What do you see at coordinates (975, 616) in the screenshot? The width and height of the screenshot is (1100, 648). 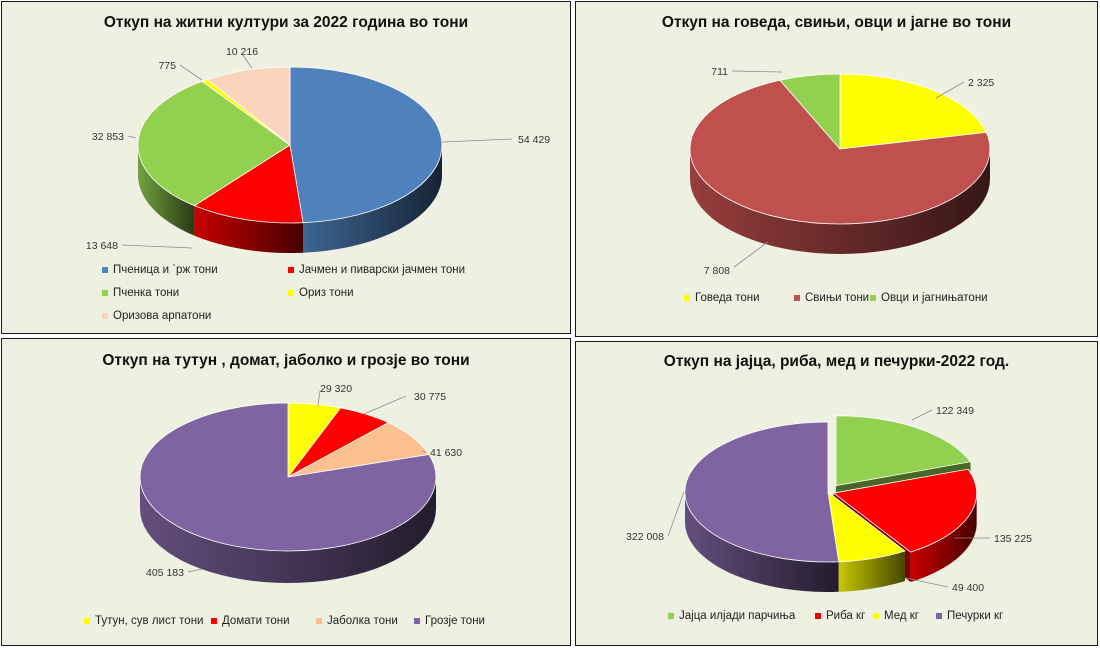 I see `legend-label: Печурки кг` at bounding box center [975, 616].